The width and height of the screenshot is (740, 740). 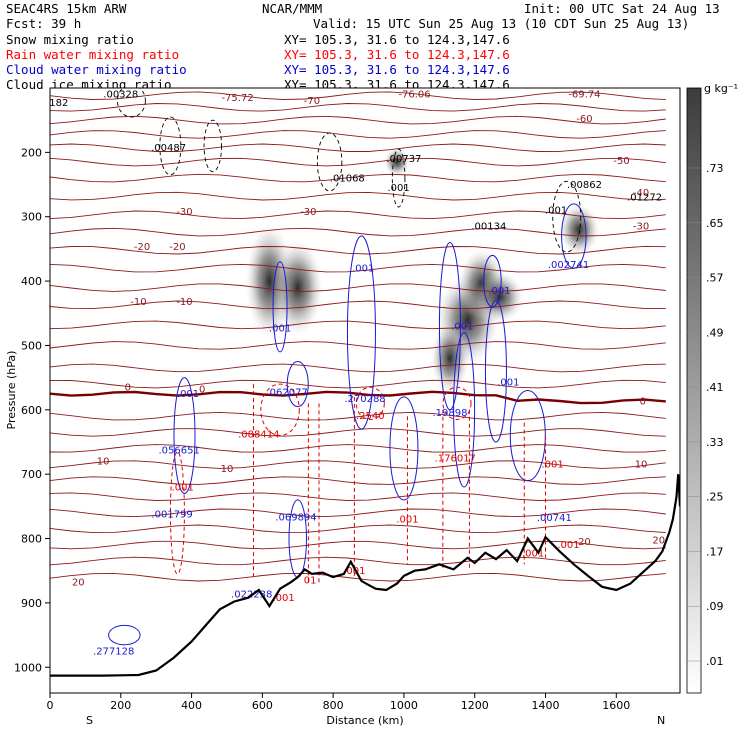 I want to click on isotherm-label-13: -10, so click(x=184, y=302).